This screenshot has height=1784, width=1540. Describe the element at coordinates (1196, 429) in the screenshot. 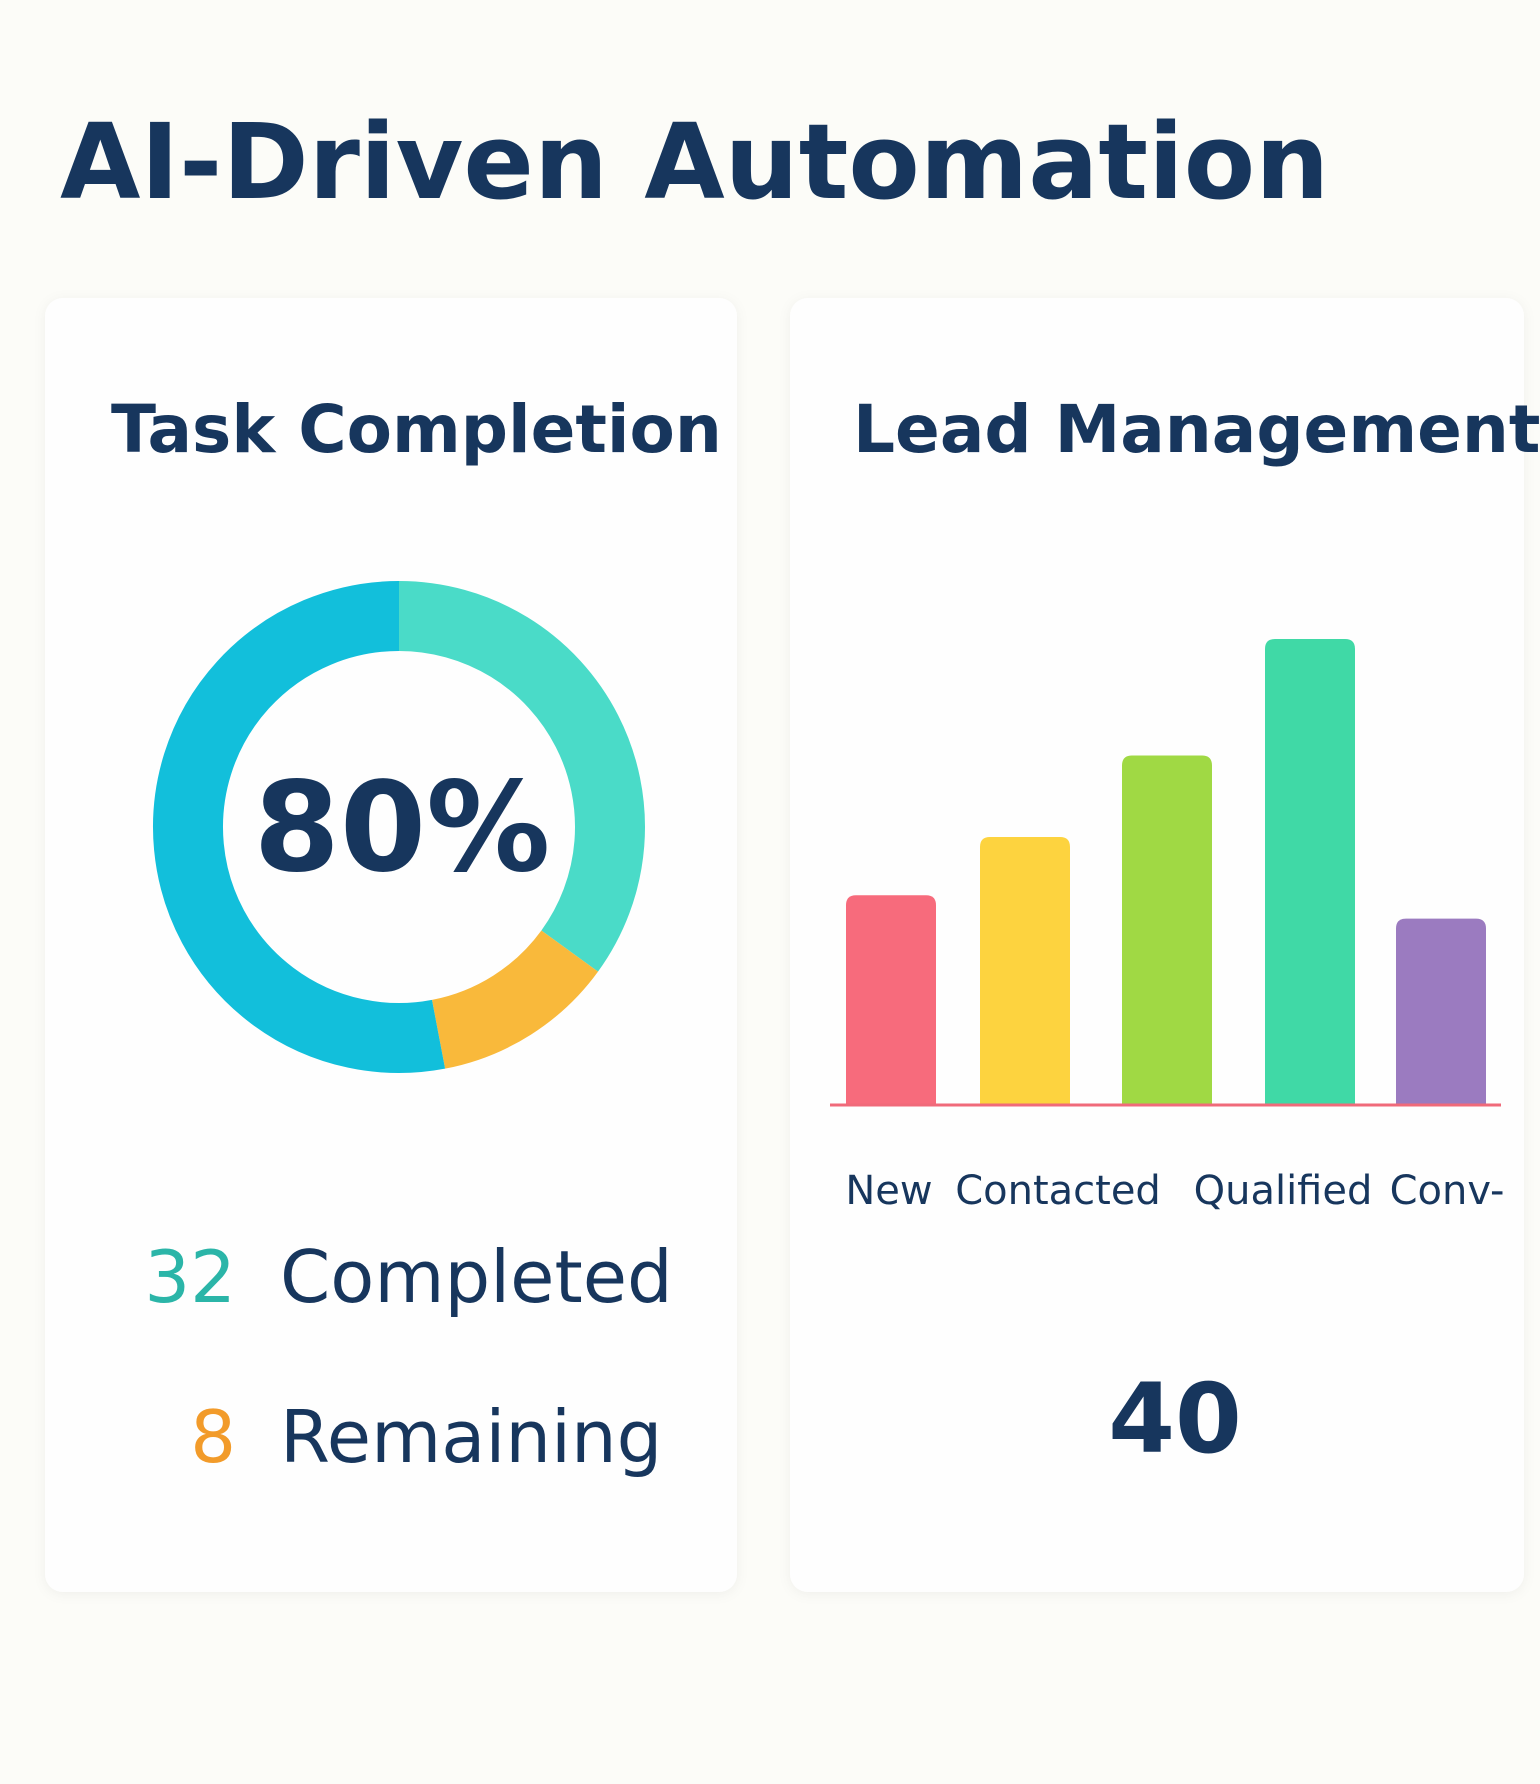

I see `card-title: Lead Management` at that location.